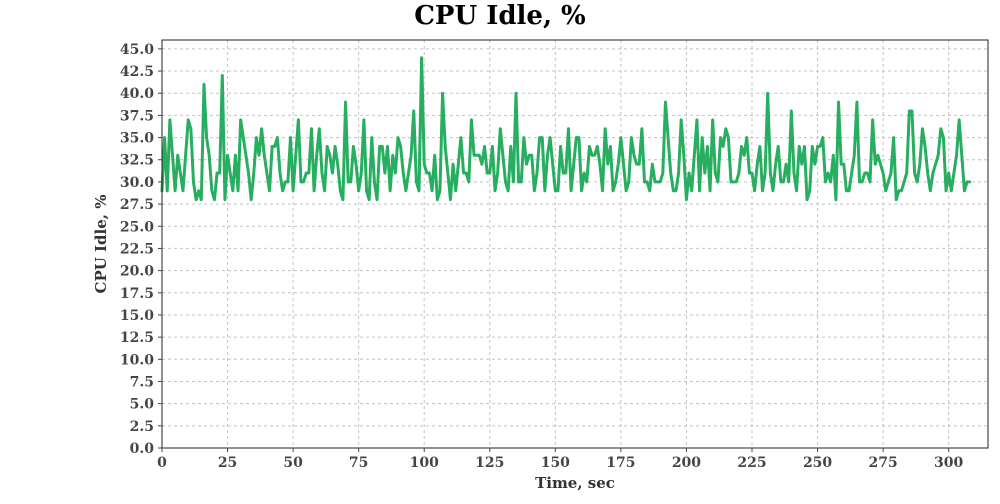 The image size is (1000, 504). Describe the element at coordinates (137, 116) in the screenshot. I see `y-tick-label: 37.5` at that location.